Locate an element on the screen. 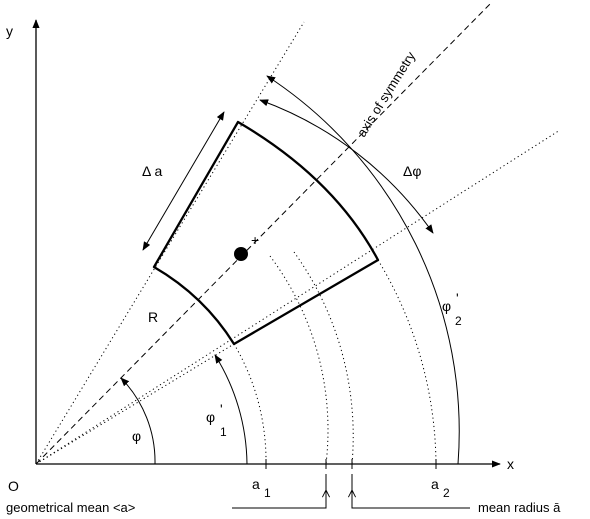  phi1-main: φ is located at coordinates (210, 417).